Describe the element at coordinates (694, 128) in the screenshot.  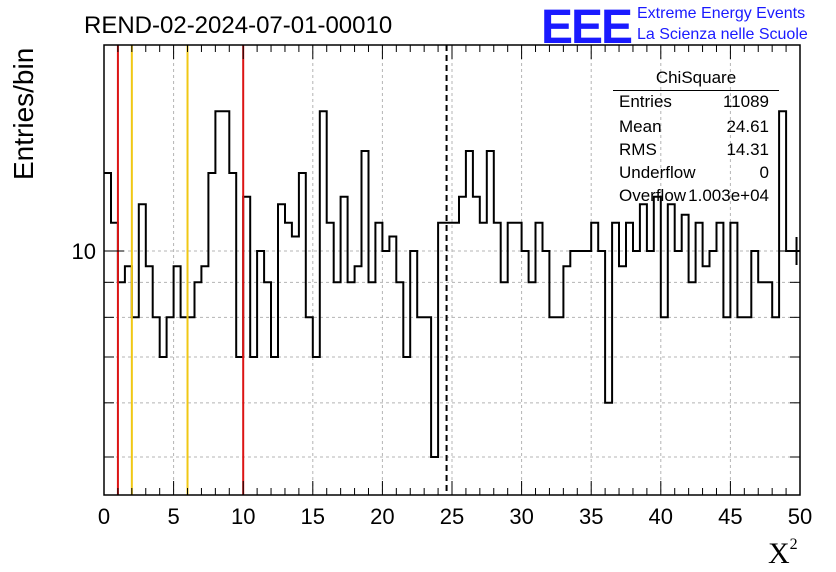
I see `stats-row-mean: Mean 24.61` at that location.